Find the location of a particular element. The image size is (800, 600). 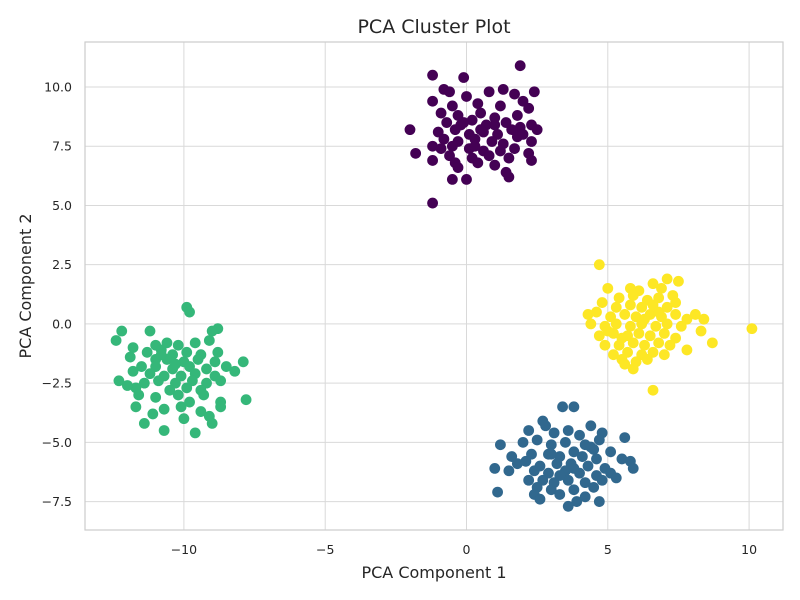

y-tick-label: −2.5 is located at coordinates (57, 383).